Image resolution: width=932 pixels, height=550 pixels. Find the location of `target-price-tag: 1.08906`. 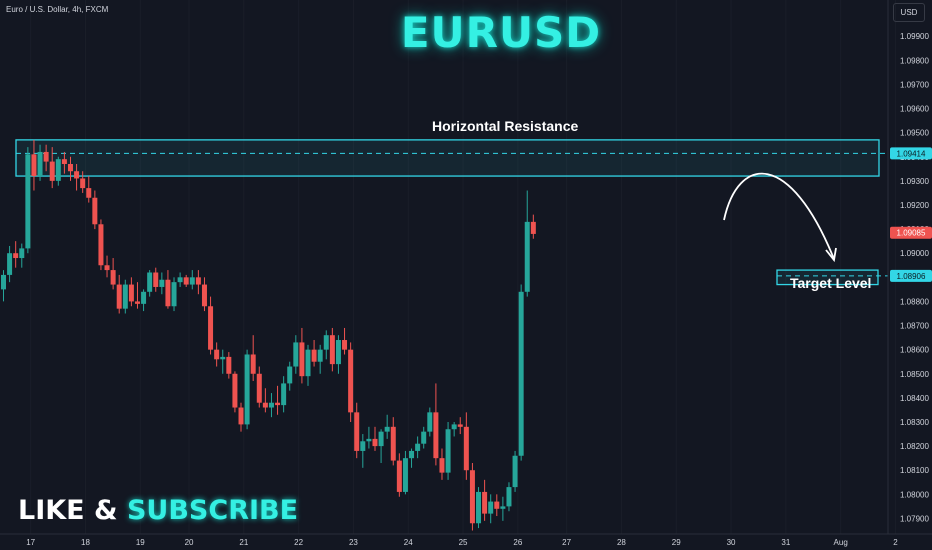

target-price-tag: 1.08906 is located at coordinates (911, 275).